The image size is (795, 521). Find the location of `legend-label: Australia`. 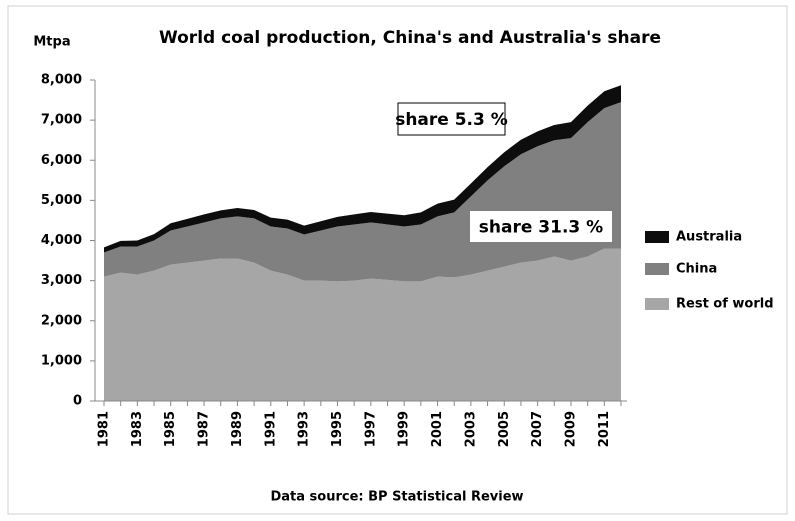

legend-label: Australia is located at coordinates (709, 237).